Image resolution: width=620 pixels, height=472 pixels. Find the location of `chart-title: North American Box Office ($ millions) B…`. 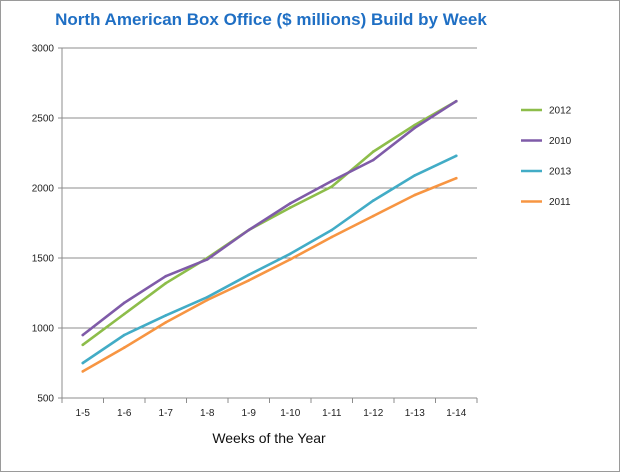

chart-title: North American Box Office ($ millions) B… is located at coordinates (271, 19).